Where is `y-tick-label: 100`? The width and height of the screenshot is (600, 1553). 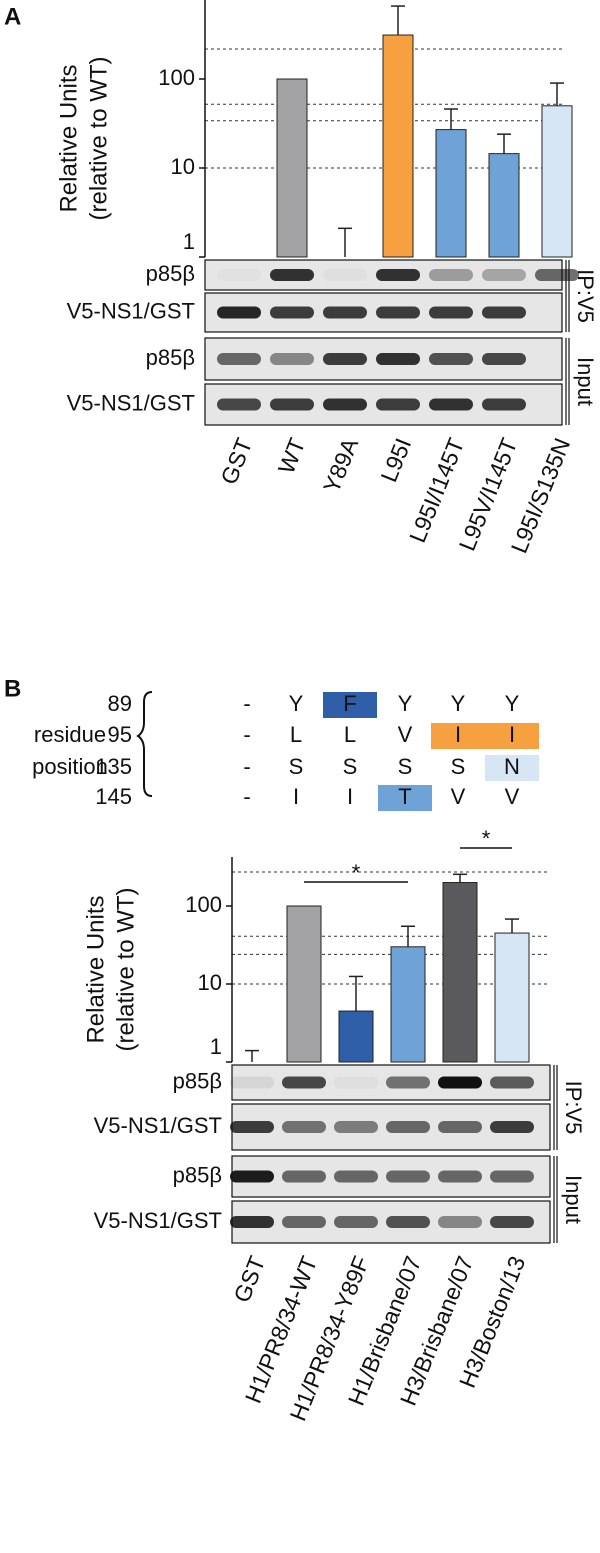 y-tick-label: 100 is located at coordinates (176, 77).